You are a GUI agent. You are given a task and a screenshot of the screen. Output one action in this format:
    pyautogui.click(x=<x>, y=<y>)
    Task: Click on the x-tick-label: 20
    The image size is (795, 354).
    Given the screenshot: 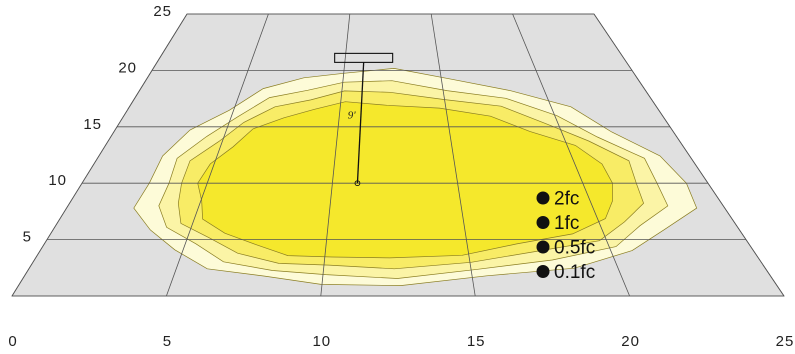 What is the action you would take?
    pyautogui.click(x=630, y=341)
    